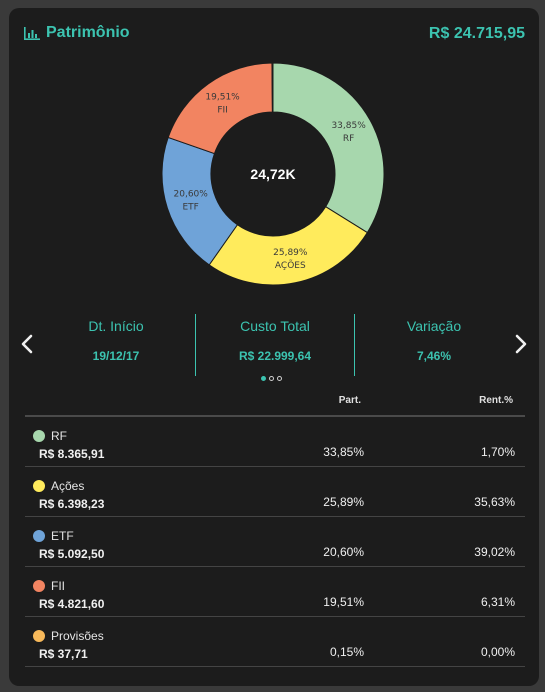  Describe the element at coordinates (72, 604) in the screenshot. I see `row-value: R$ 4.821,60` at that location.